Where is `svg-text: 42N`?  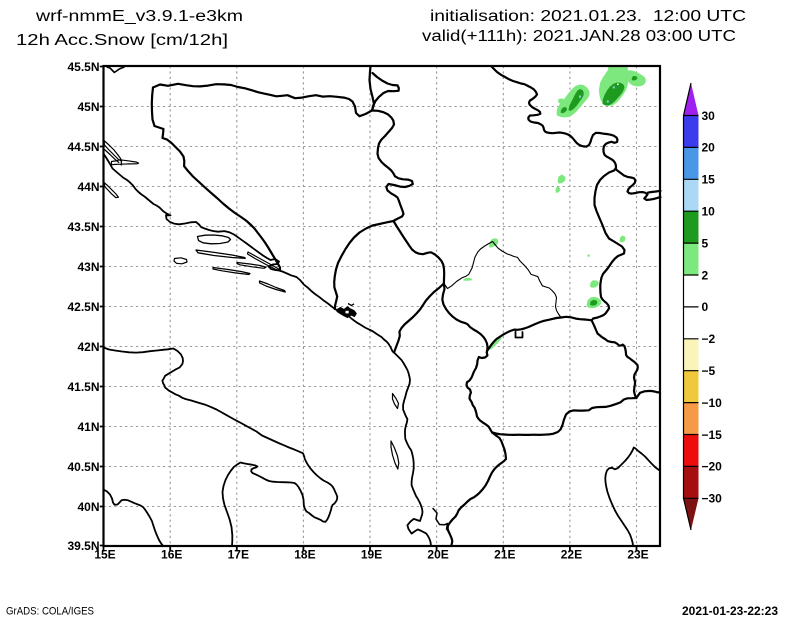 svg-text: 42N is located at coordinates (88, 347).